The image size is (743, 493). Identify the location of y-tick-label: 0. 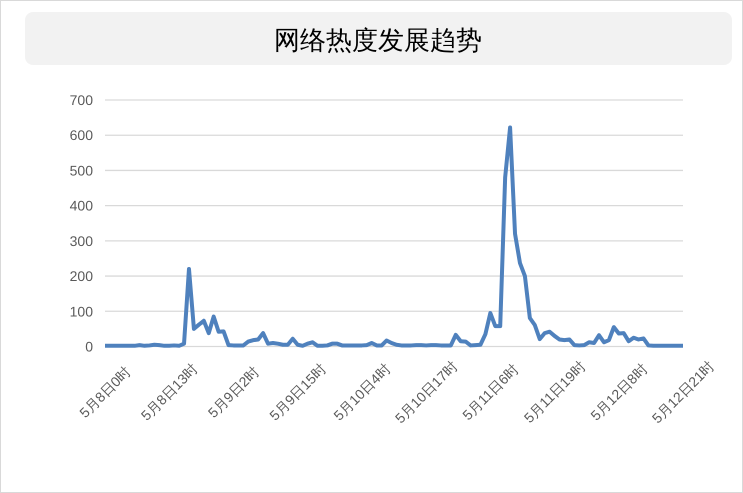
(89, 346).